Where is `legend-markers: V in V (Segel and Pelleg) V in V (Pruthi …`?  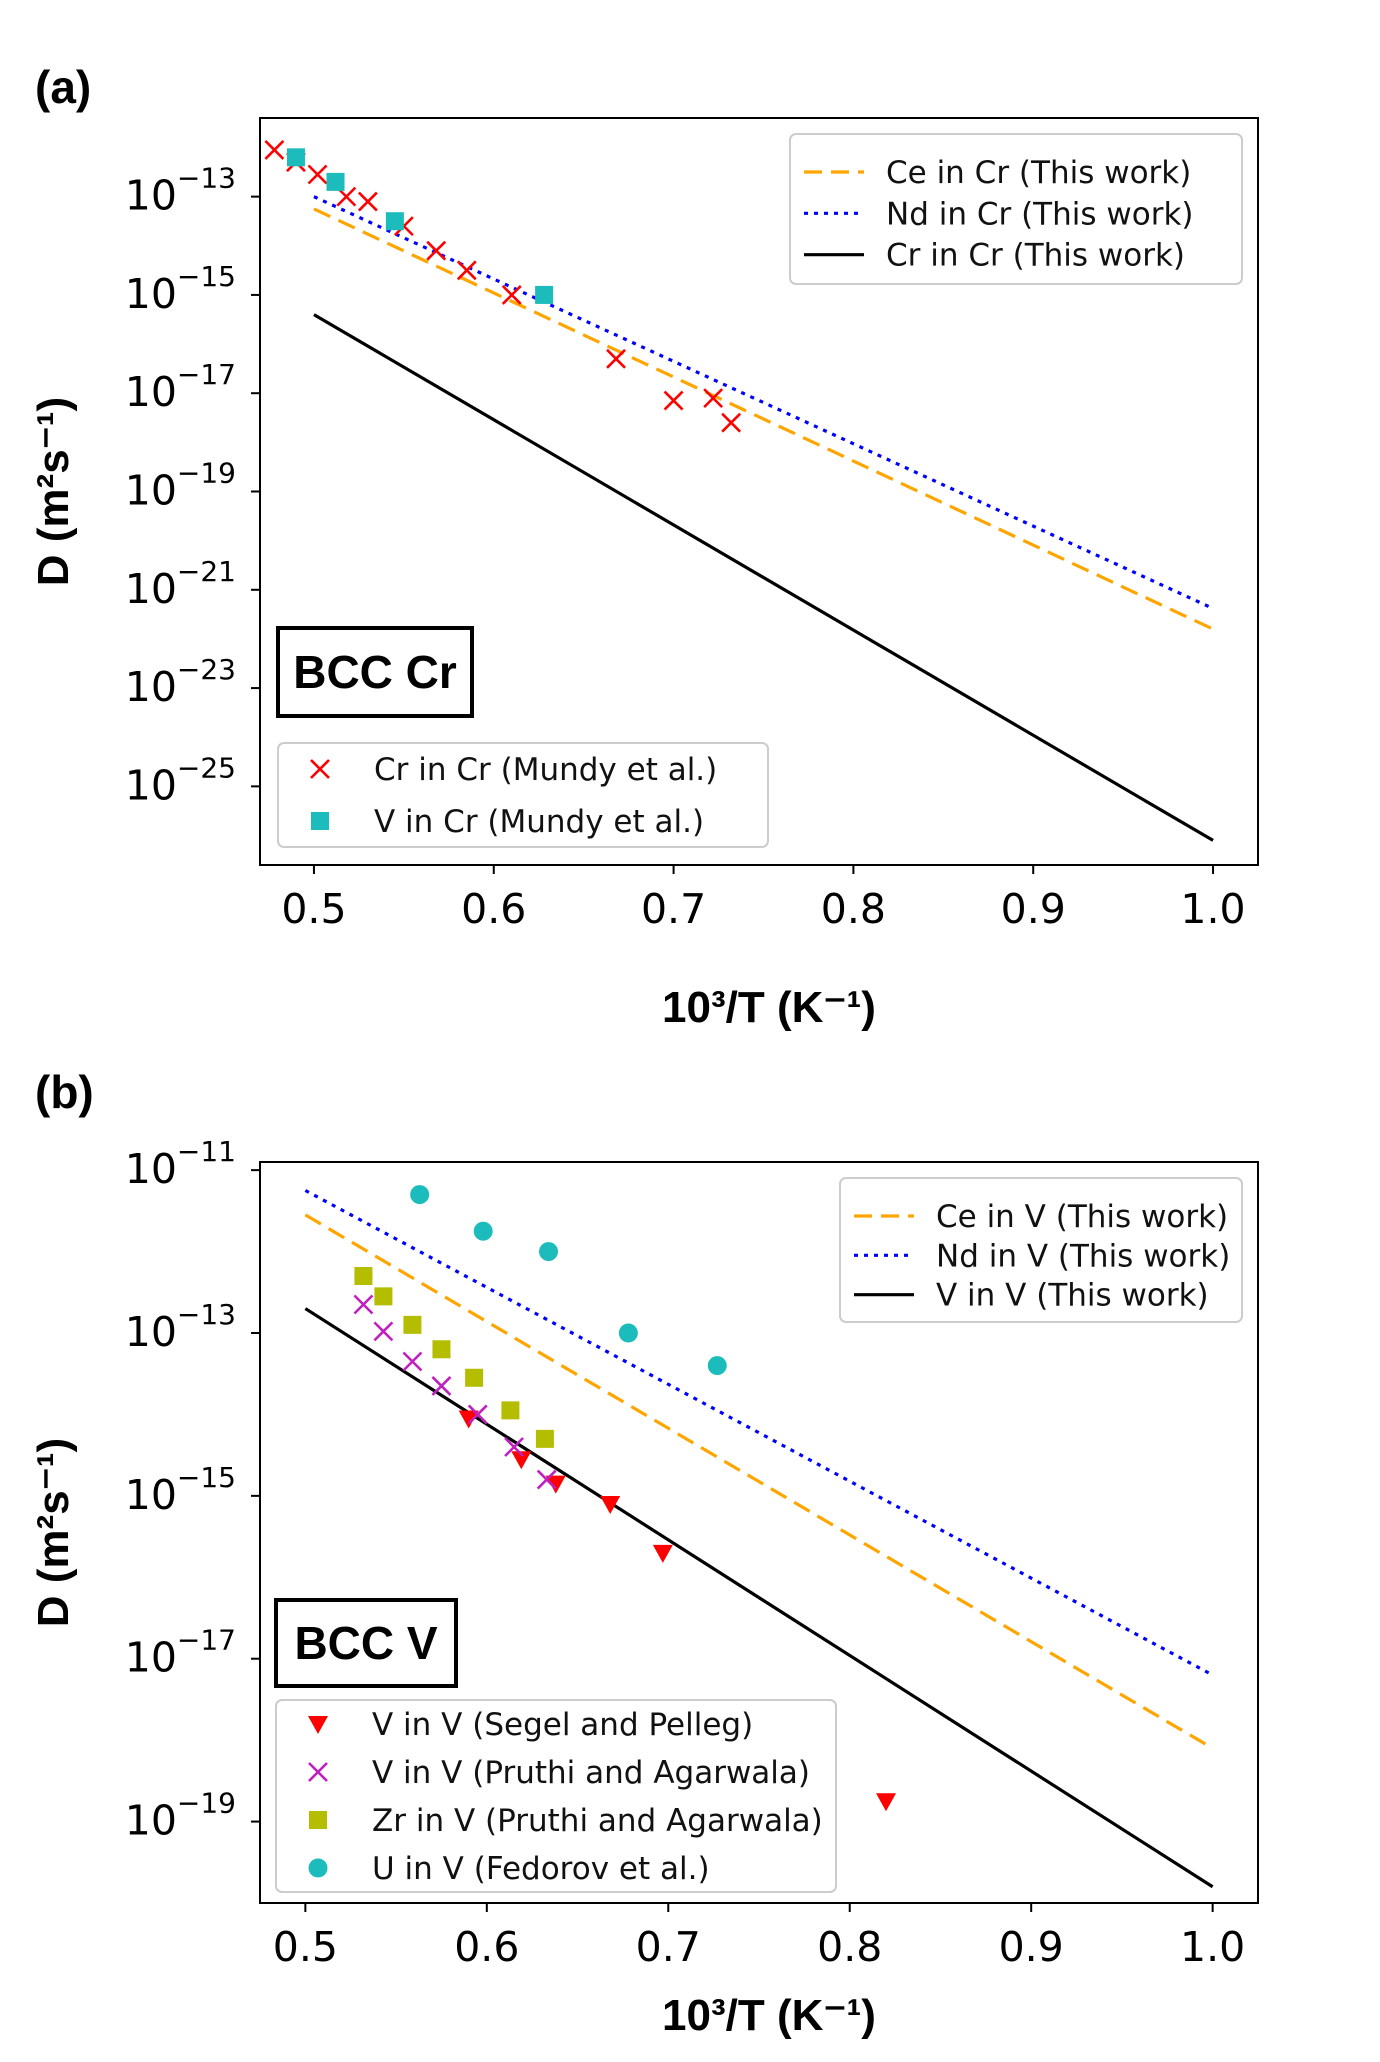 legend-markers: V in V (Segel and Pelleg) V in V (Pruthi … is located at coordinates (556, 1796).